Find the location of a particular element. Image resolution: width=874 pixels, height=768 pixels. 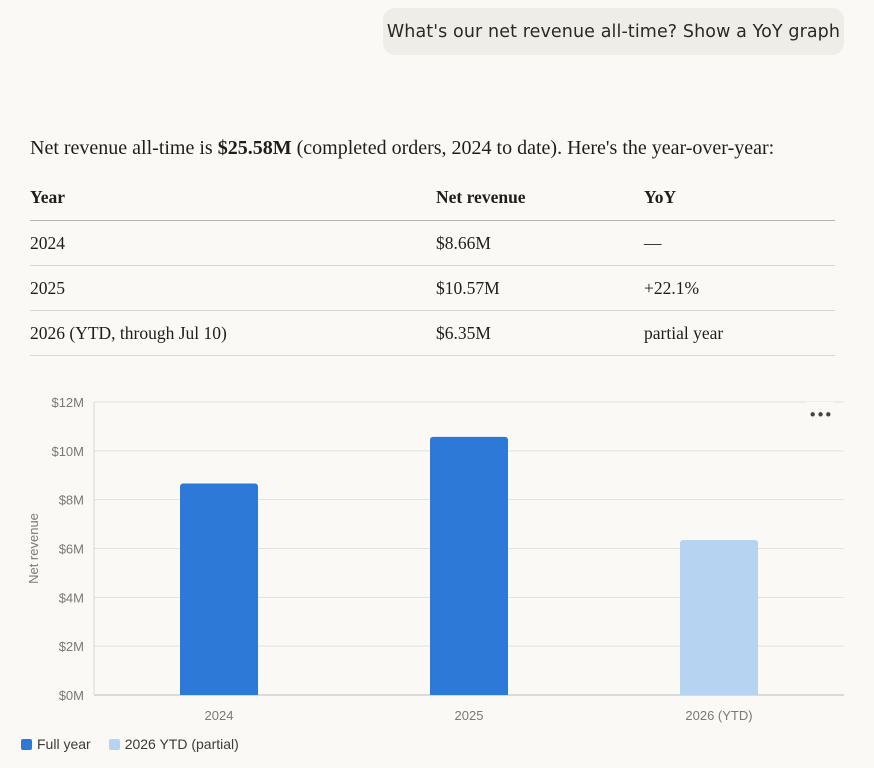

legend-item-ytd: 2026 YTD (partial) is located at coordinates (173, 744).